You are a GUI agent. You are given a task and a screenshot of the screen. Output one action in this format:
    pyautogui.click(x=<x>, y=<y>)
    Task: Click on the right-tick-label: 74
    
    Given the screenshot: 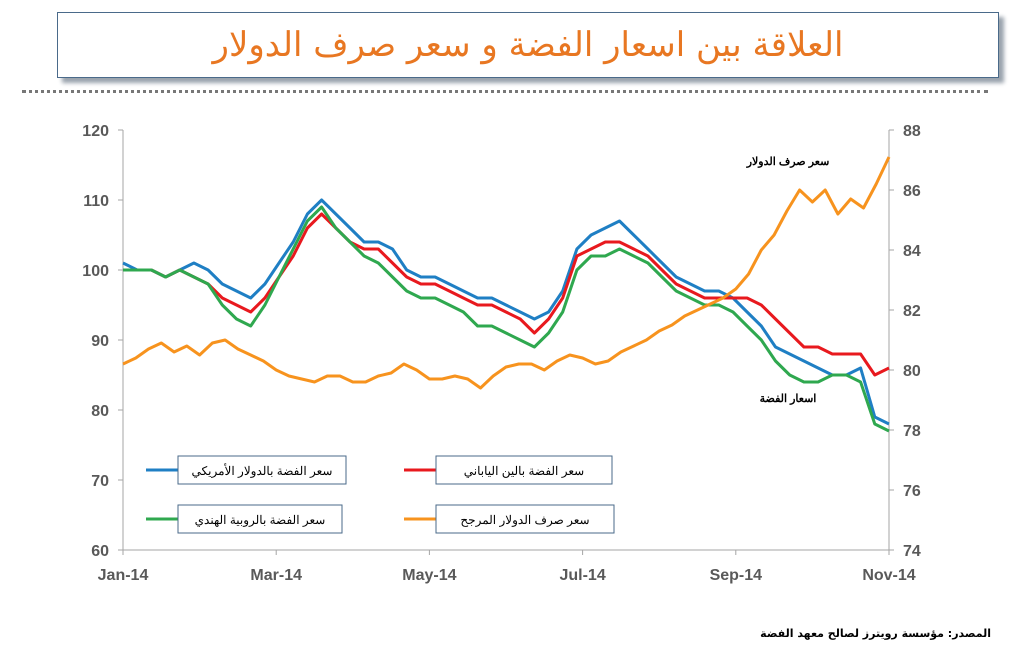 What is the action you would take?
    pyautogui.click(x=912, y=551)
    